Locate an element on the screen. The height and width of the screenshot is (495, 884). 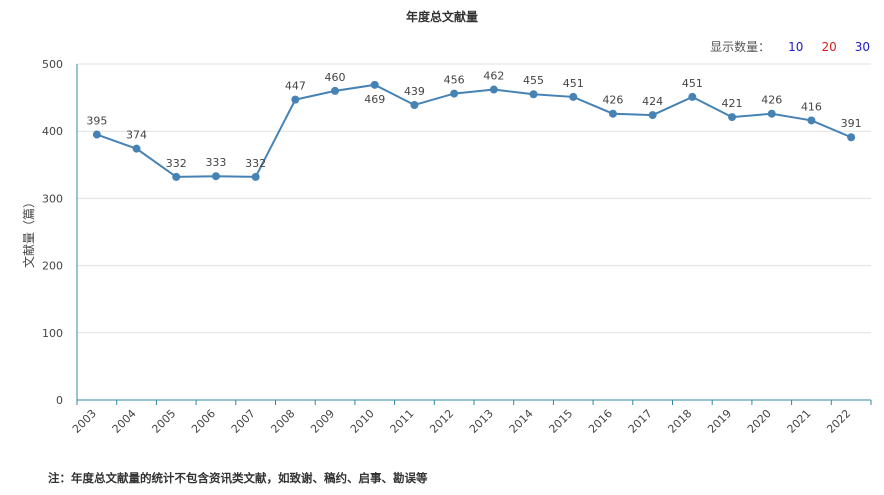
data-label: 460 is located at coordinates (335, 77).